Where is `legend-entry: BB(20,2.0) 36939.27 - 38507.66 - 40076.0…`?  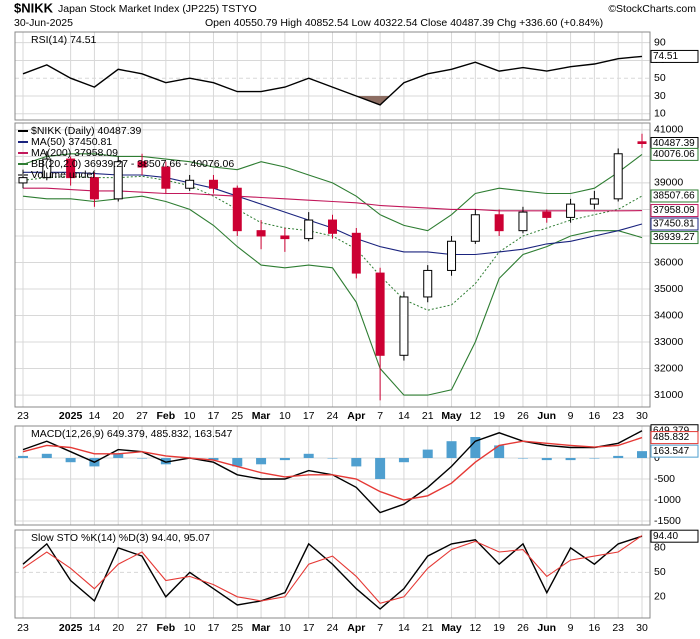 legend-entry: BB(20,2.0) 36939.27 - 38507.66 - 40076.0… is located at coordinates (132, 164).